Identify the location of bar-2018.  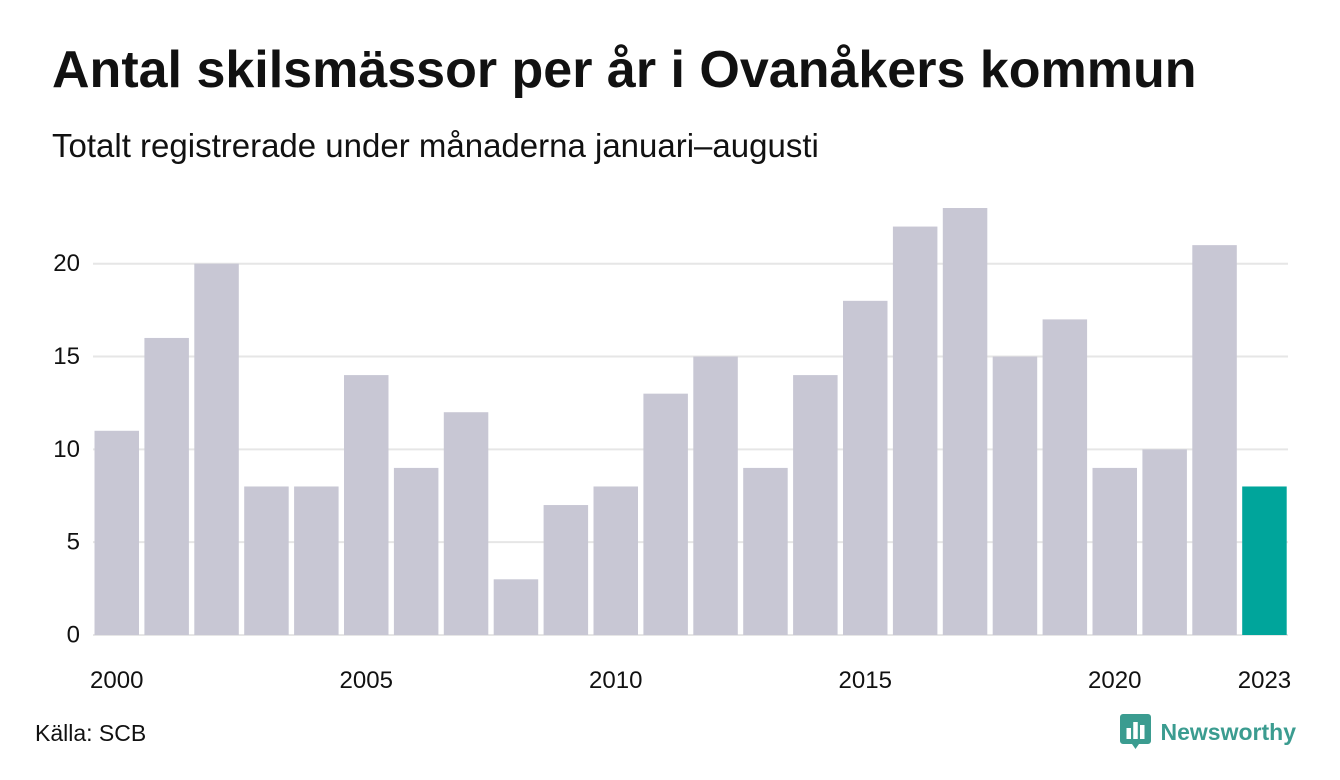
(1015, 495).